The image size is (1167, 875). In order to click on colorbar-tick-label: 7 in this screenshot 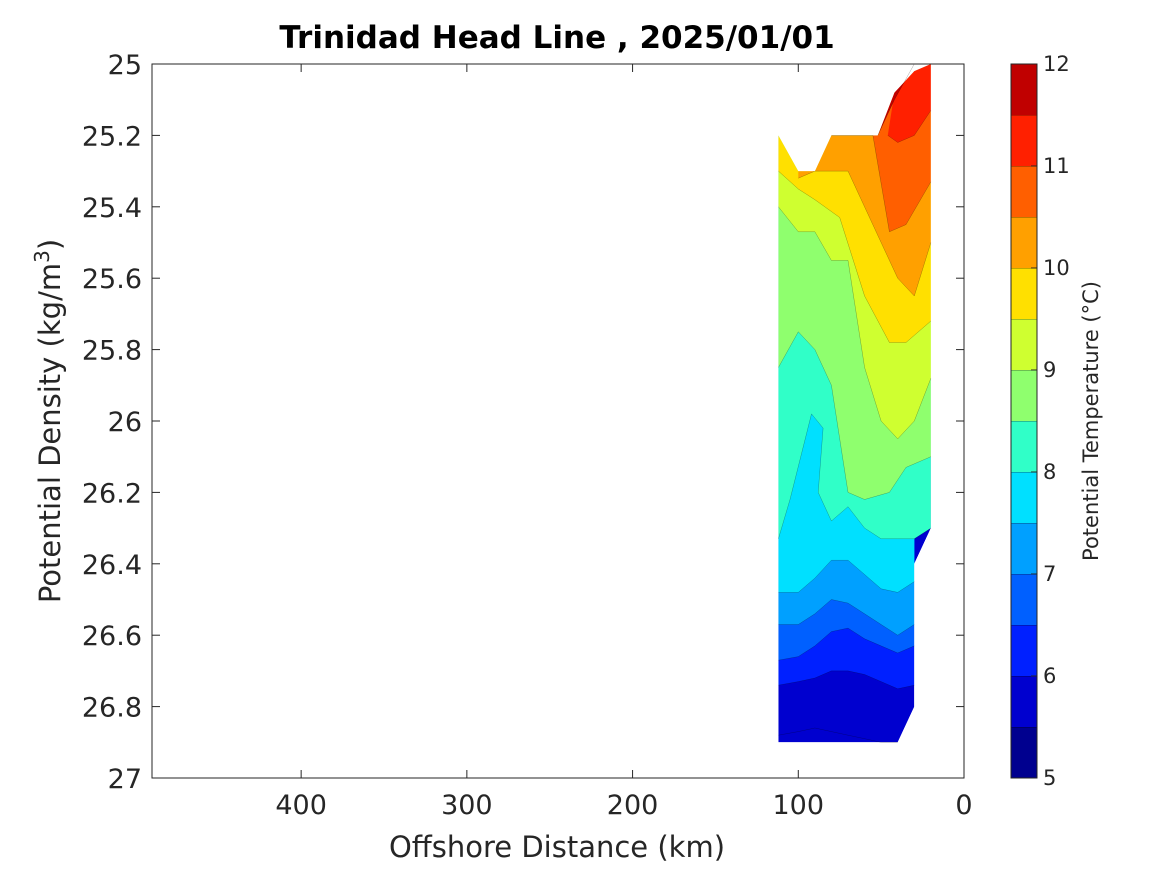, I will do `click(1049, 574)`.